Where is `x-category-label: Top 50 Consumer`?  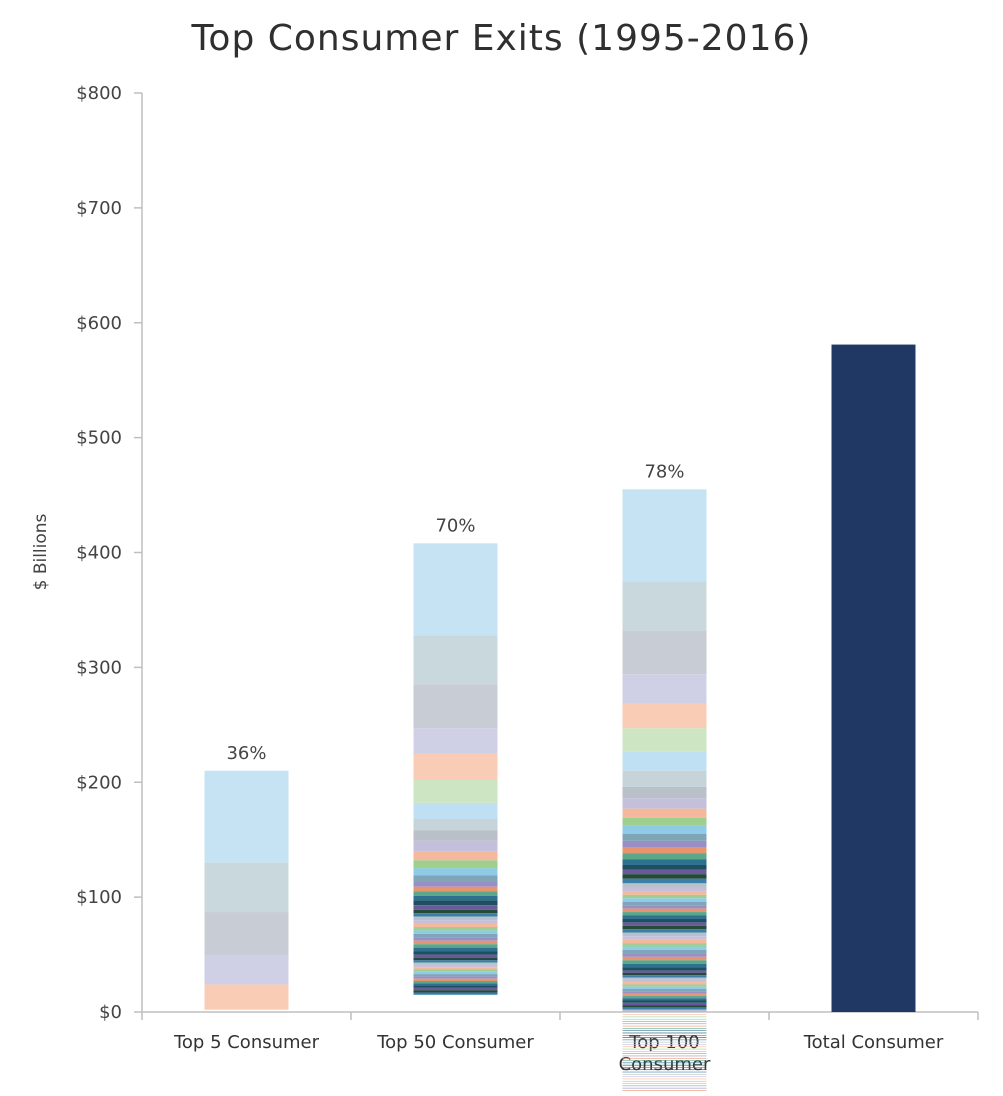 x-category-label: Top 50 Consumer is located at coordinates (455, 1042).